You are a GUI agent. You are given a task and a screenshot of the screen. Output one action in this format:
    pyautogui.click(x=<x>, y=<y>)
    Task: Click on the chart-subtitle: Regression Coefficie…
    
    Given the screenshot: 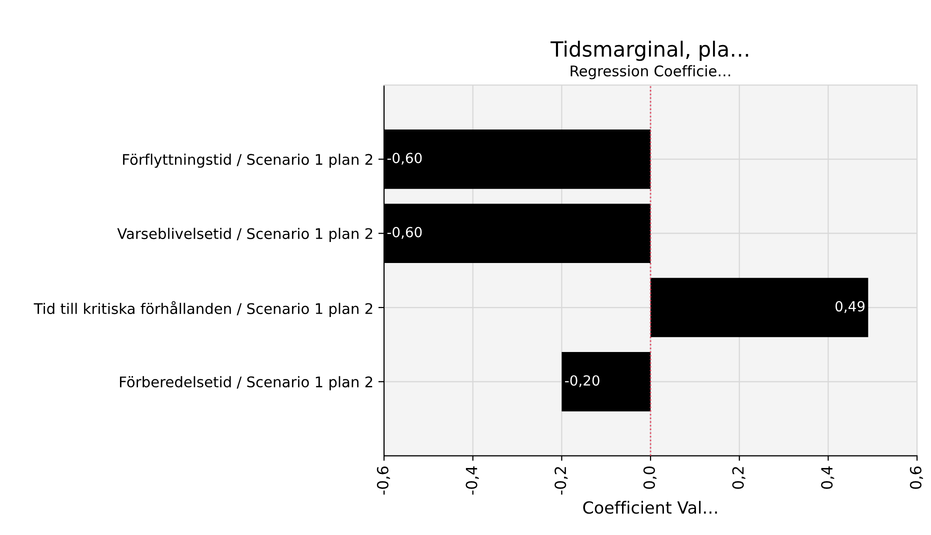 What is the action you would take?
    pyautogui.click(x=650, y=72)
    